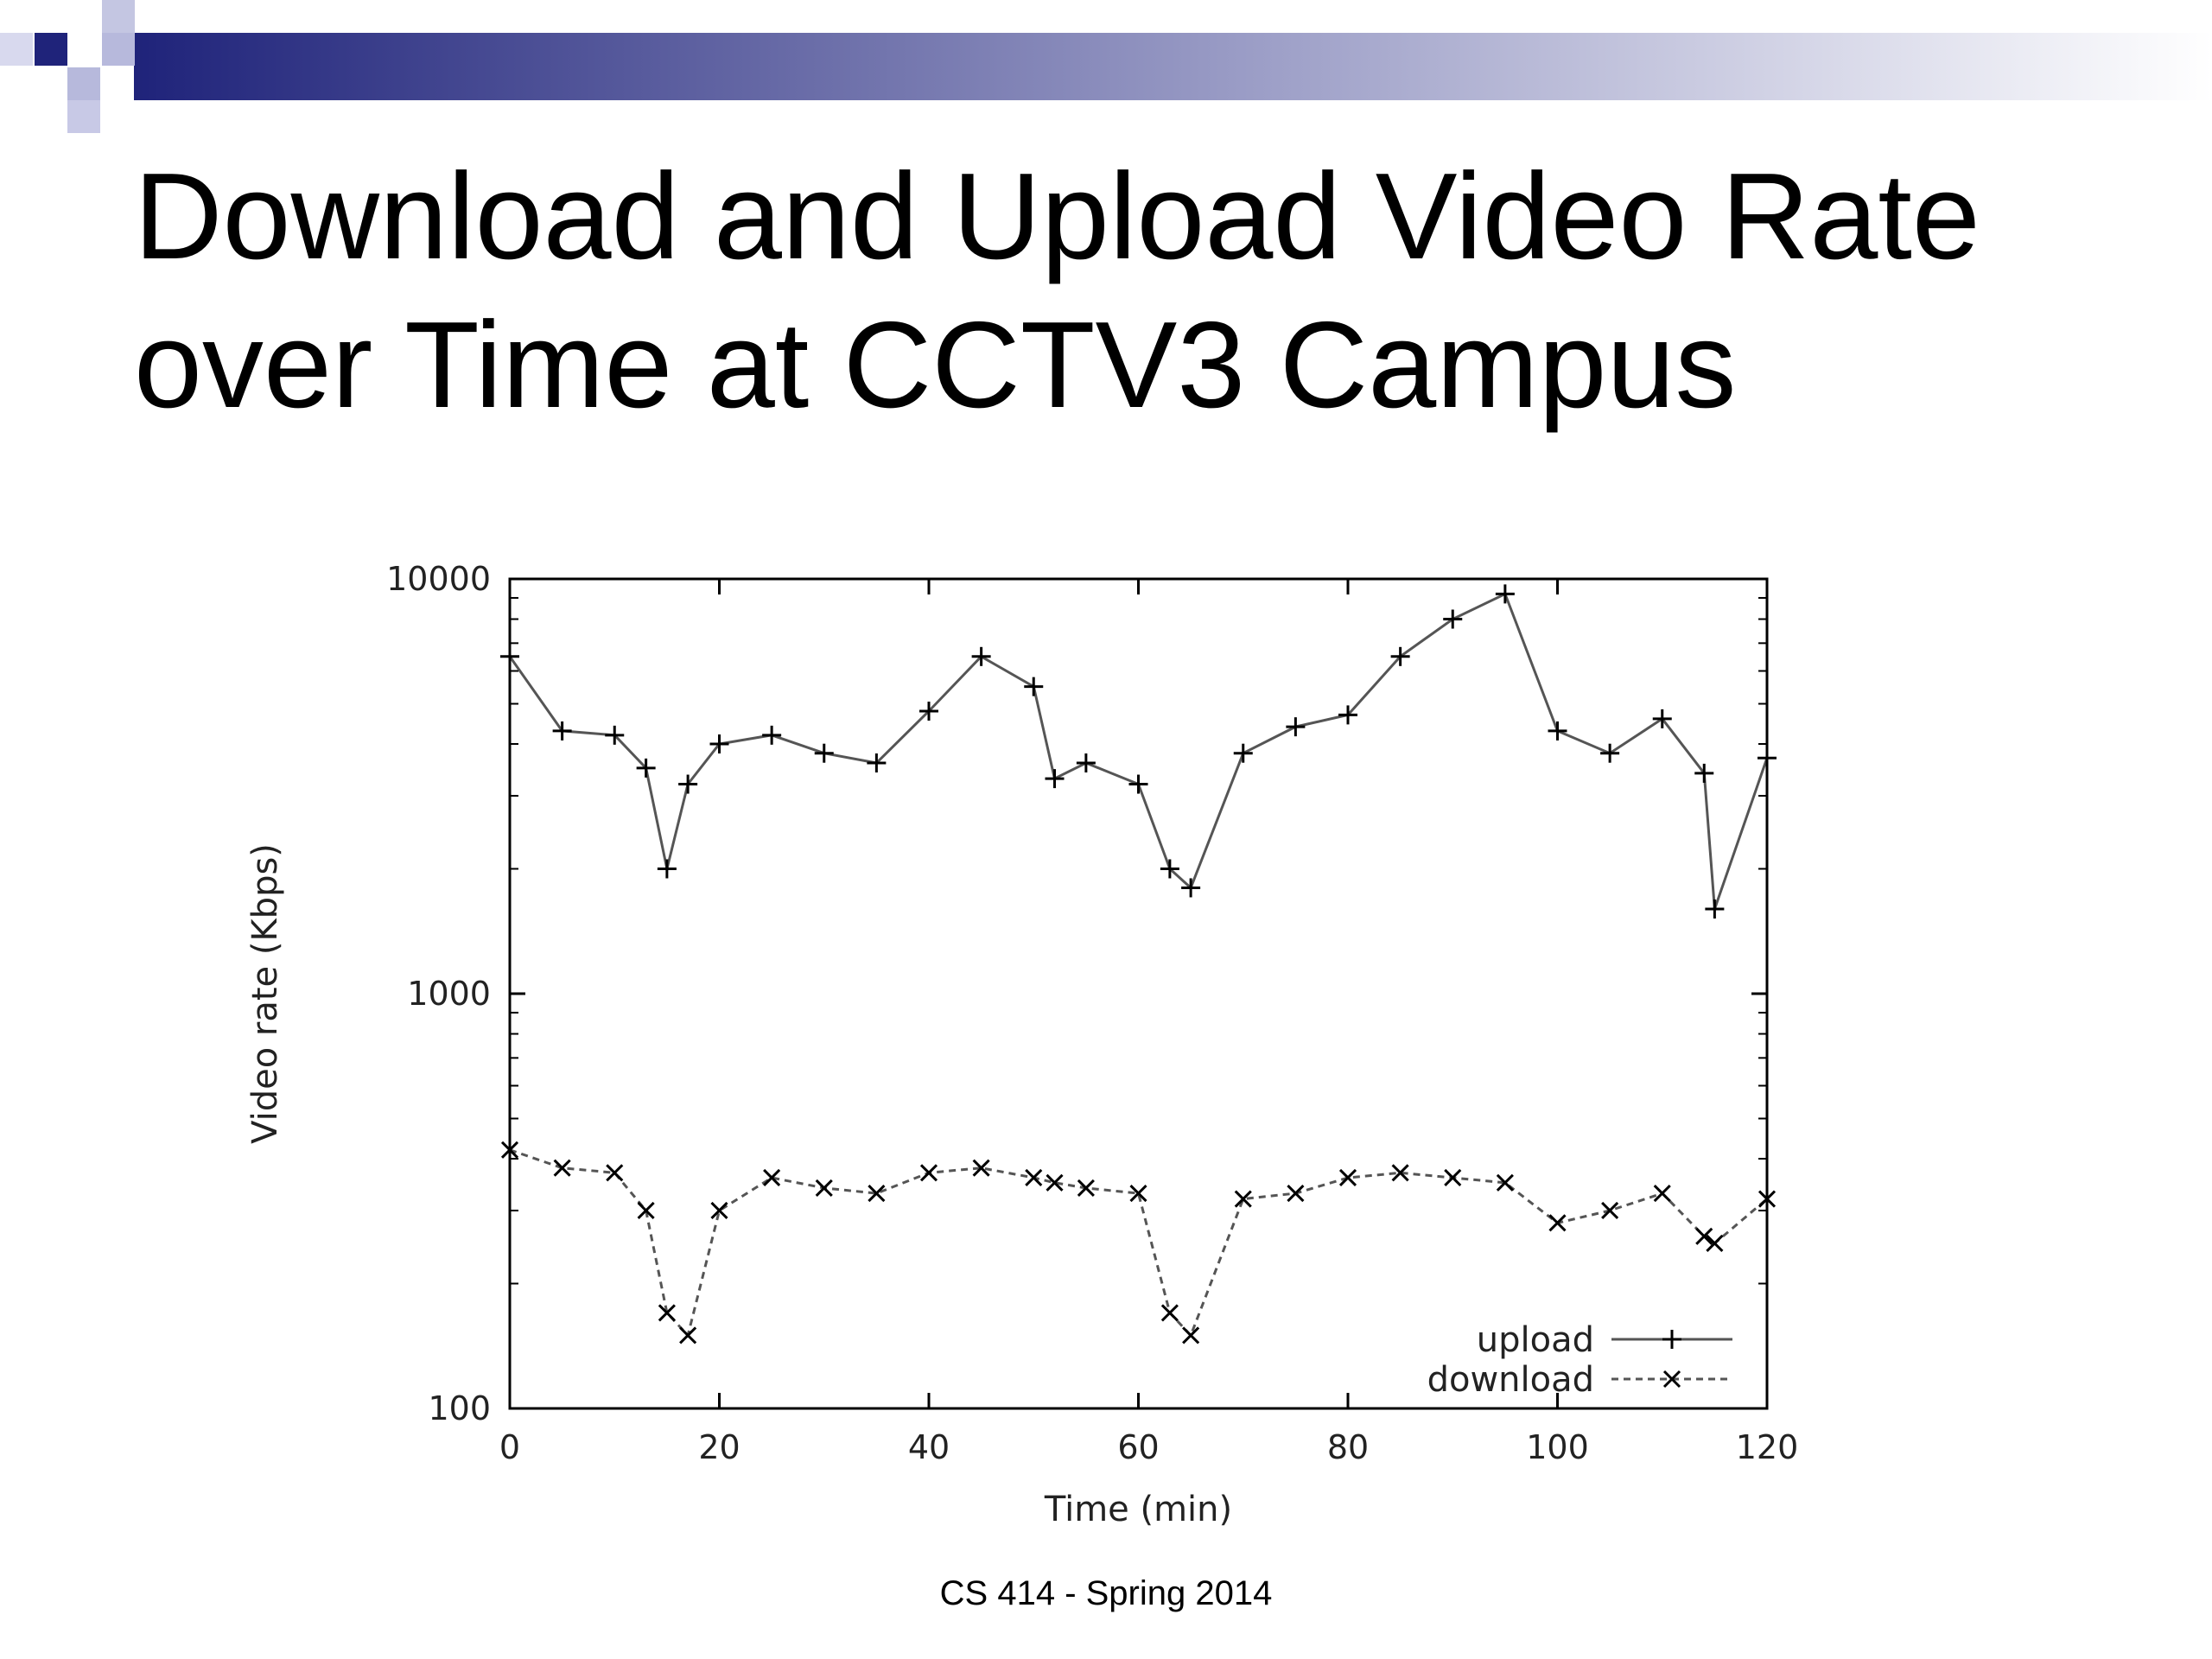 The height and width of the screenshot is (1659, 2212). I want to click on slide-title-line-1: Download and Upload Video Rate, so click(1057, 216).